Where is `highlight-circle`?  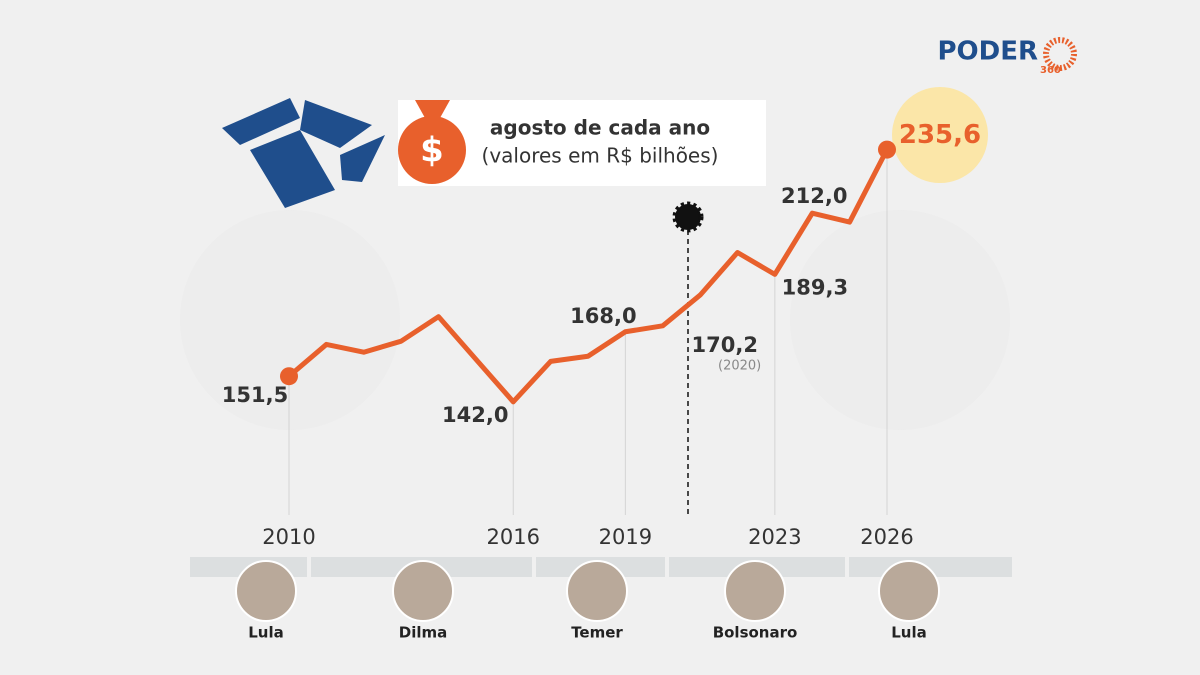 highlight-circle is located at coordinates (940, 135).